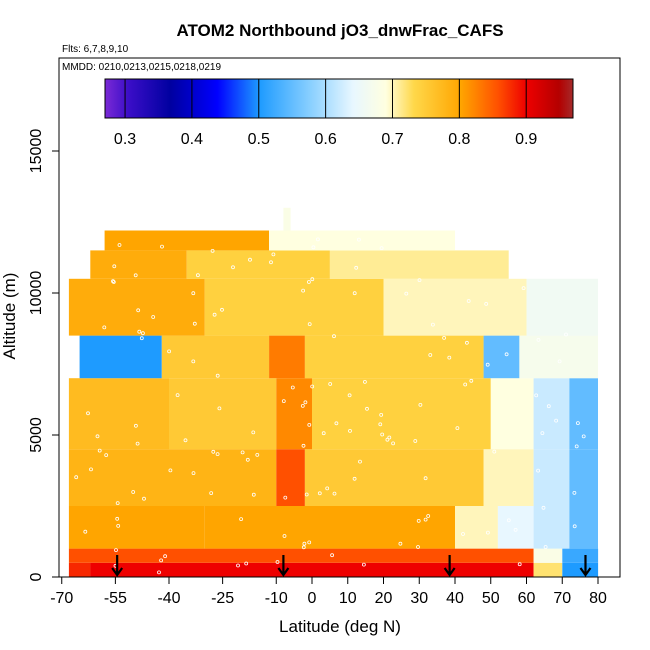 This screenshot has height=650, width=650. Describe the element at coordinates (36, 435) in the screenshot. I see `y-tick-label: 5000` at that location.